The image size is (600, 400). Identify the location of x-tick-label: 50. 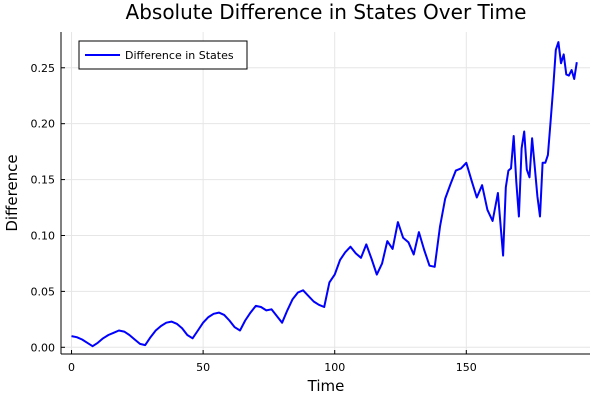
(203, 367).